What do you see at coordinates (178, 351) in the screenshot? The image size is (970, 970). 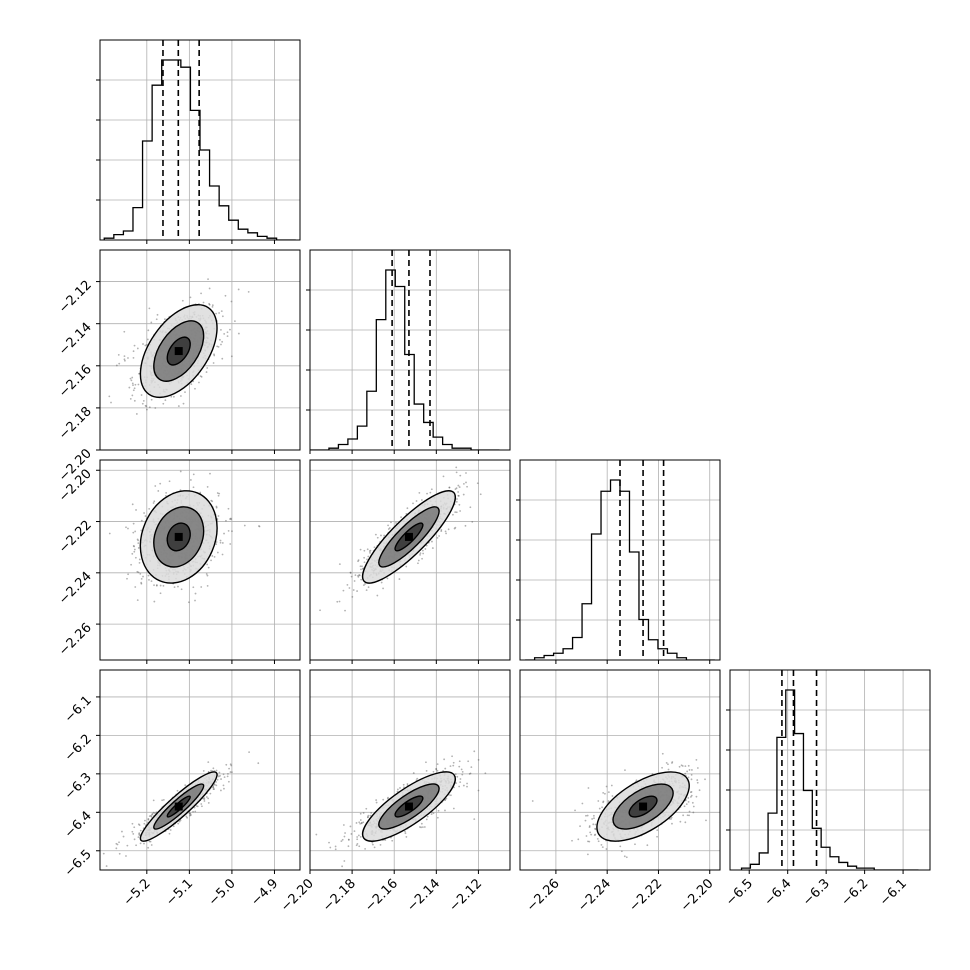 I see `density-peak` at bounding box center [178, 351].